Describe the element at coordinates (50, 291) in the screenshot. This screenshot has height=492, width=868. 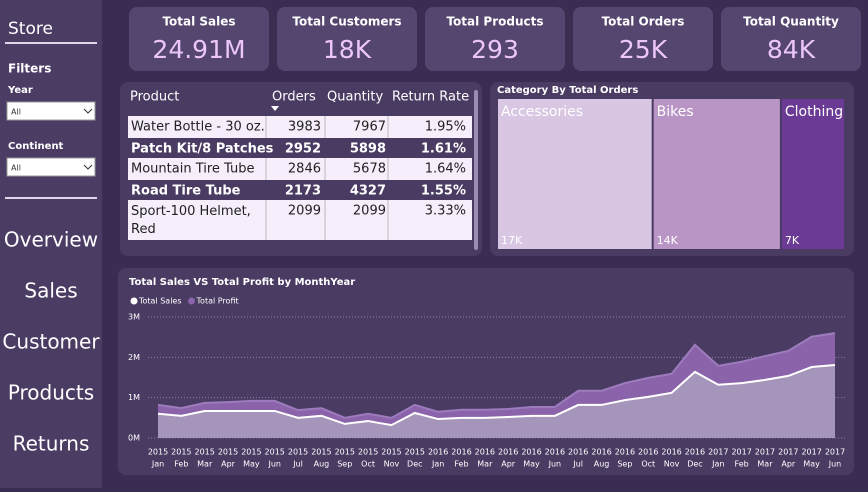
I see `nav-item: Sales` at that location.